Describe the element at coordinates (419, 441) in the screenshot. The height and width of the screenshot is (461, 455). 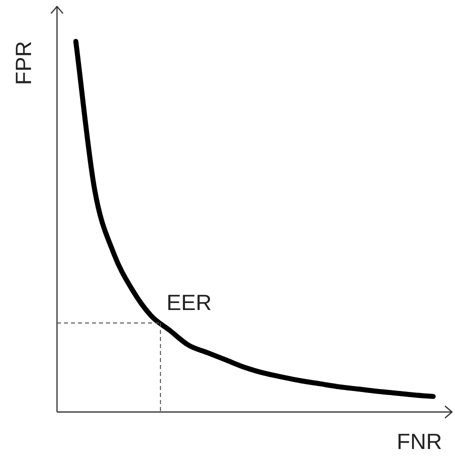
I see `x-axis-title: FNR` at that location.